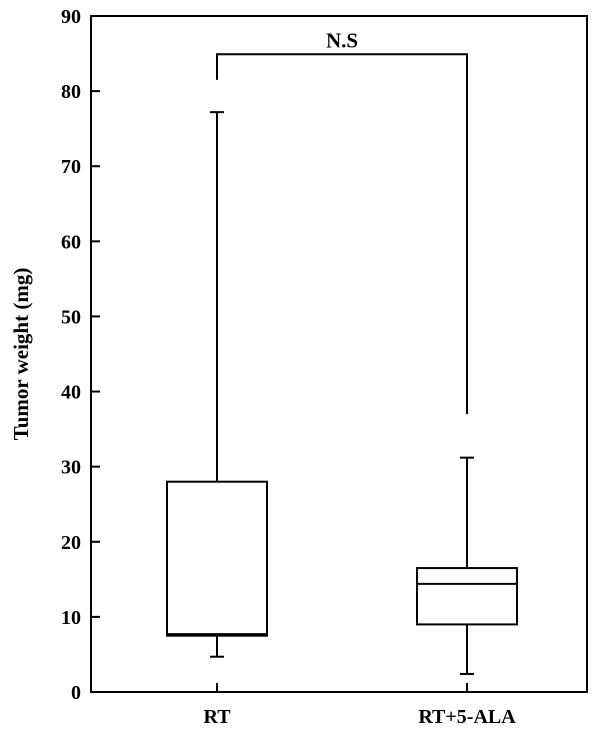 The width and height of the screenshot is (602, 730). Describe the element at coordinates (359, 705) in the screenshot. I see `x-axis-labels: RT RT+5-ALA` at that location.